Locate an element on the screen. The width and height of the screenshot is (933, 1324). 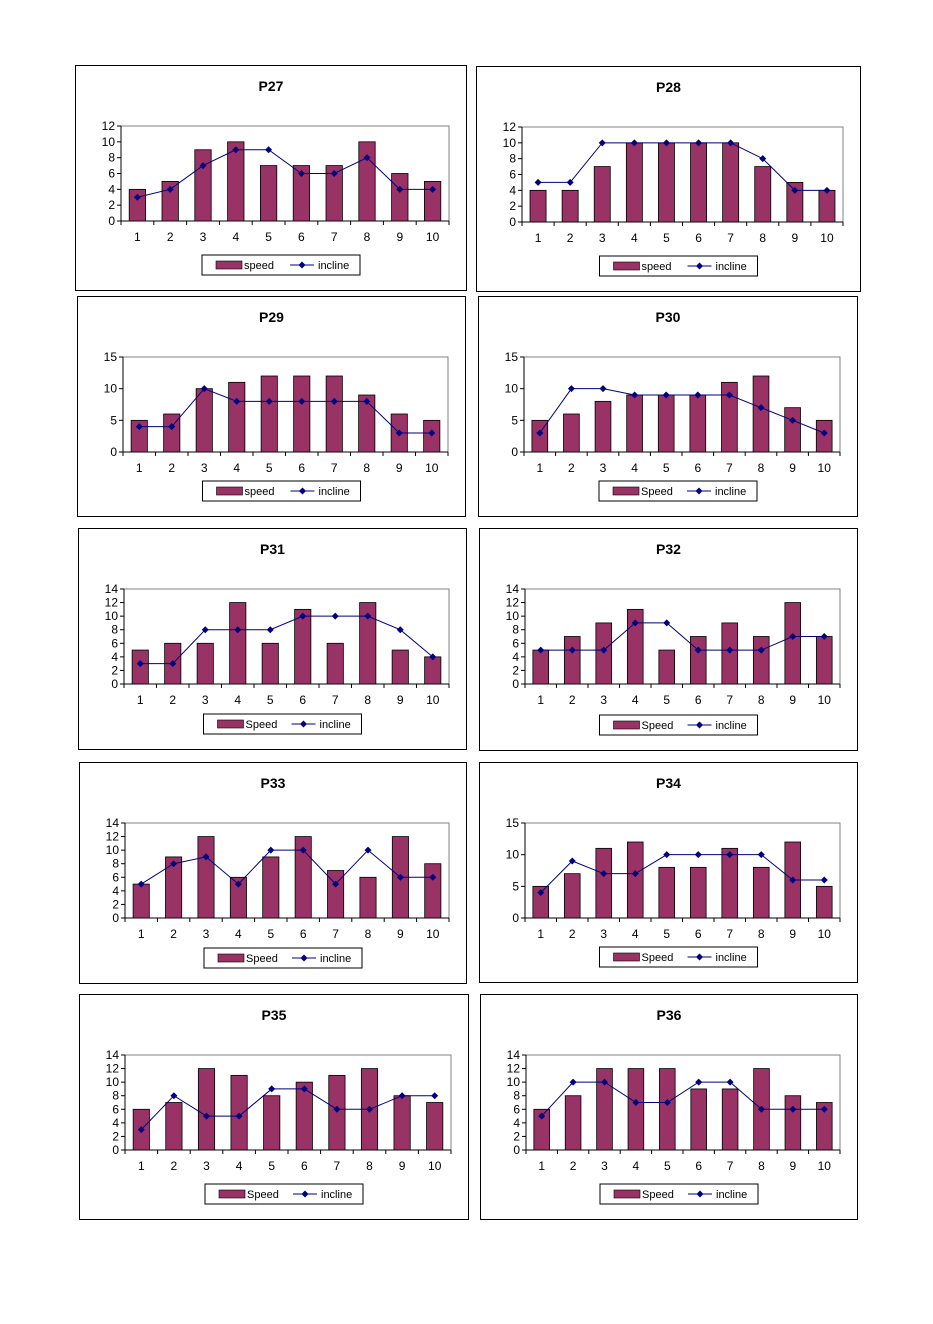
legend-box is located at coordinates (678, 491).